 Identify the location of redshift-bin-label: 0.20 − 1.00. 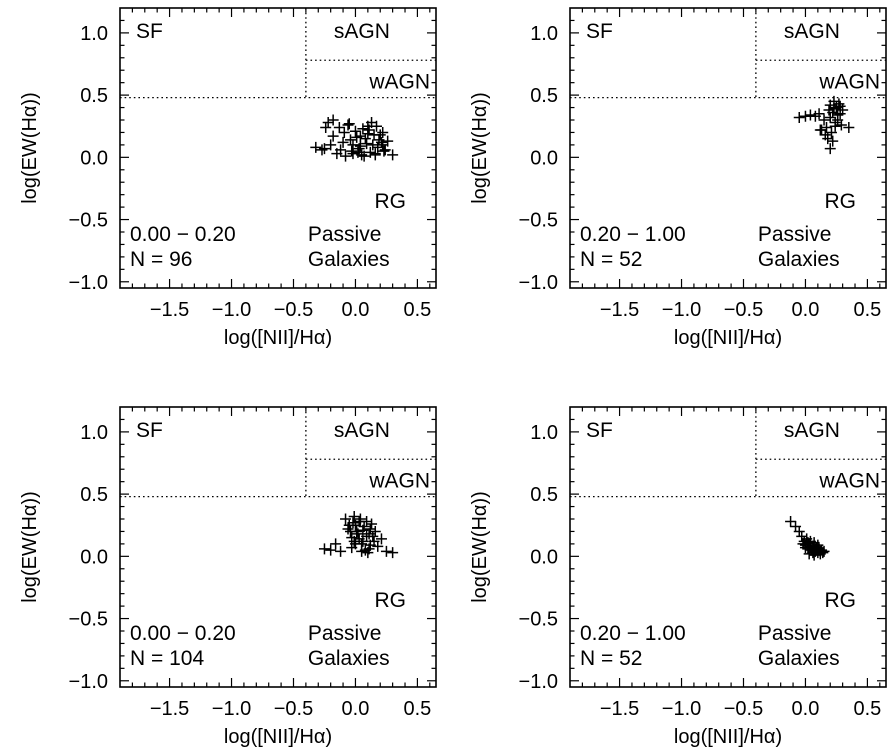
(633, 234).